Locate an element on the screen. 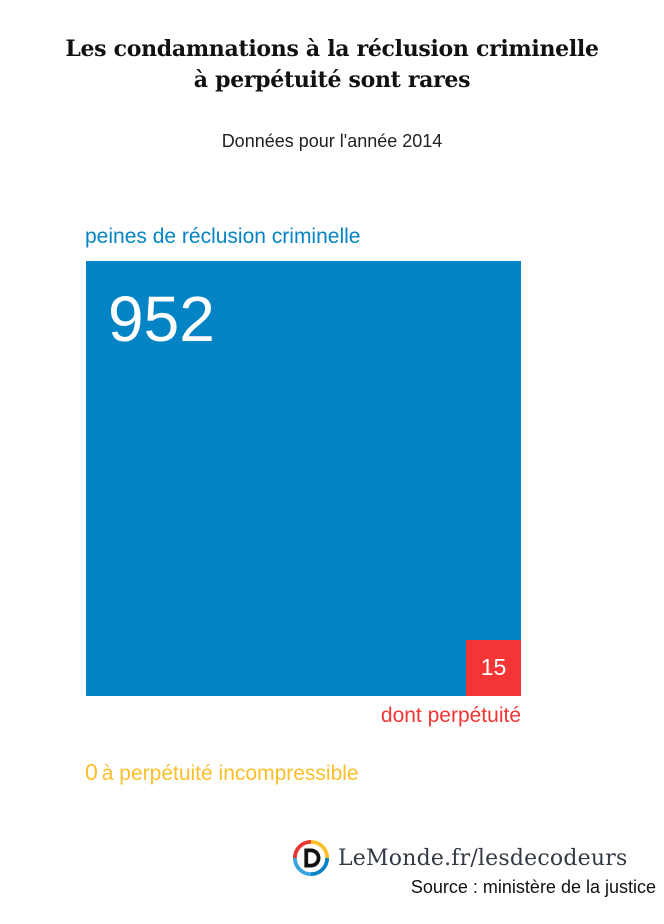 This screenshot has height=924, width=664. chart-subtitle: Données pour l'année 2014 is located at coordinates (332, 141).